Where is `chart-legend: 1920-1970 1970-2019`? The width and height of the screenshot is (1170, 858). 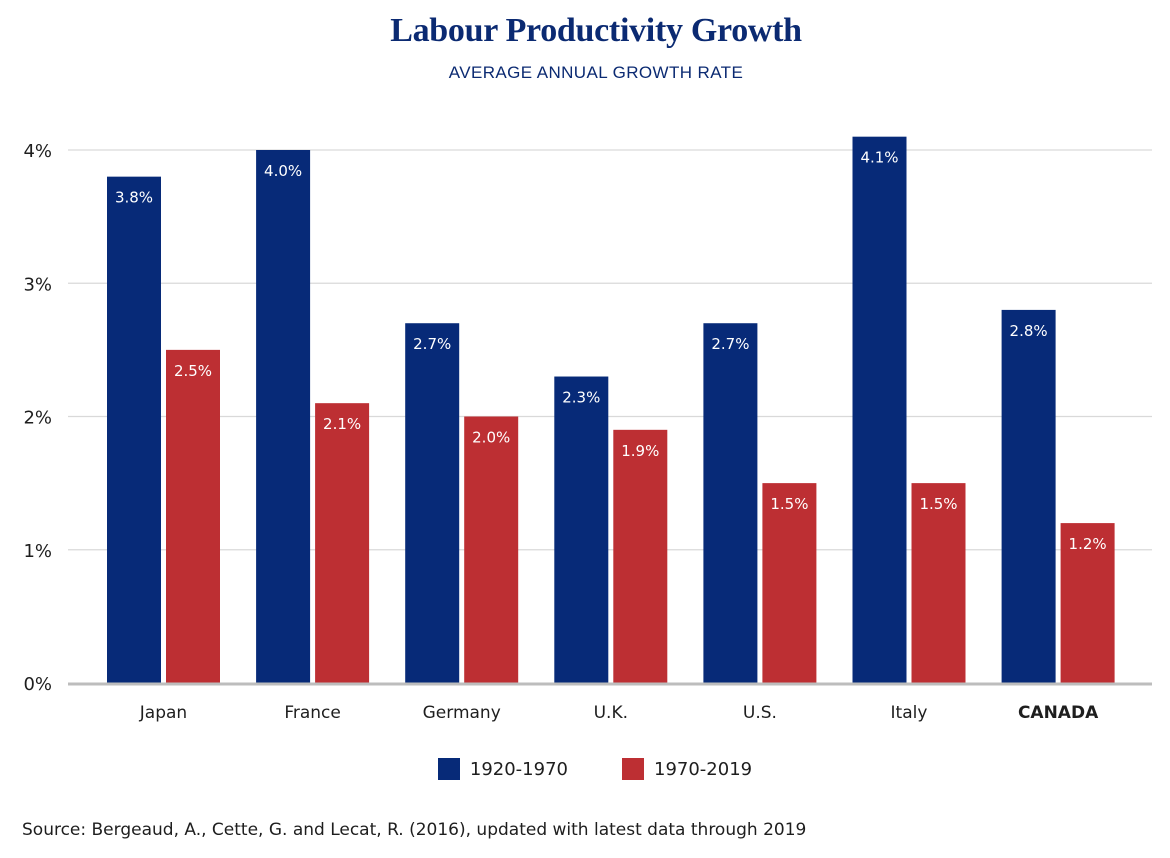 chart-legend: 1920-1970 1970-2019 is located at coordinates (585, 769).